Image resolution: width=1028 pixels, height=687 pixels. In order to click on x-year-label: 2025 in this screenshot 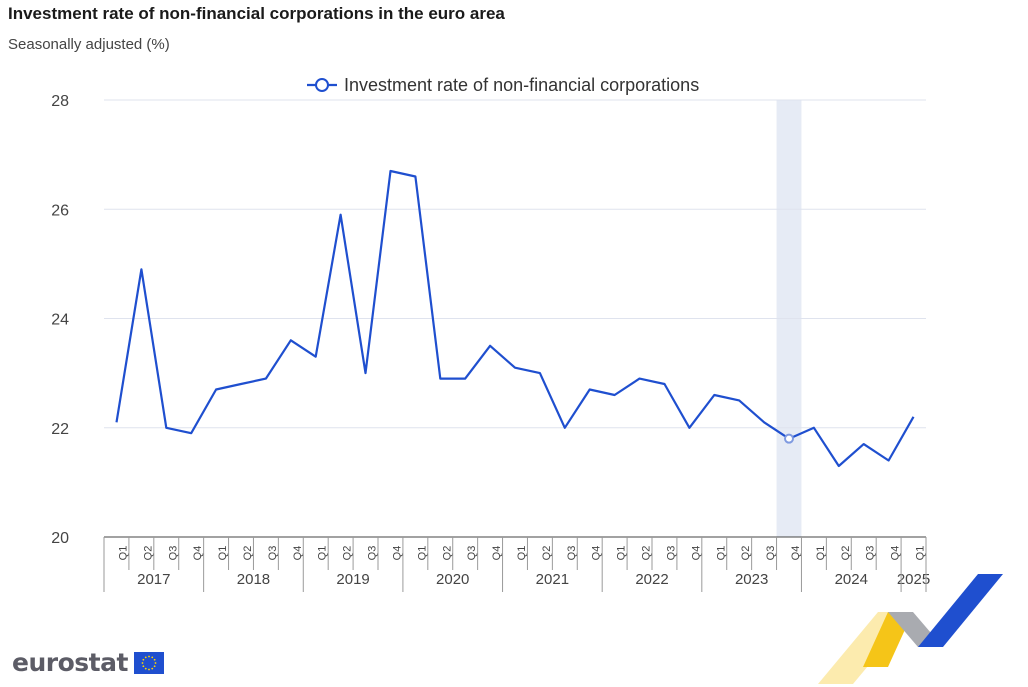, I will do `click(913, 579)`.